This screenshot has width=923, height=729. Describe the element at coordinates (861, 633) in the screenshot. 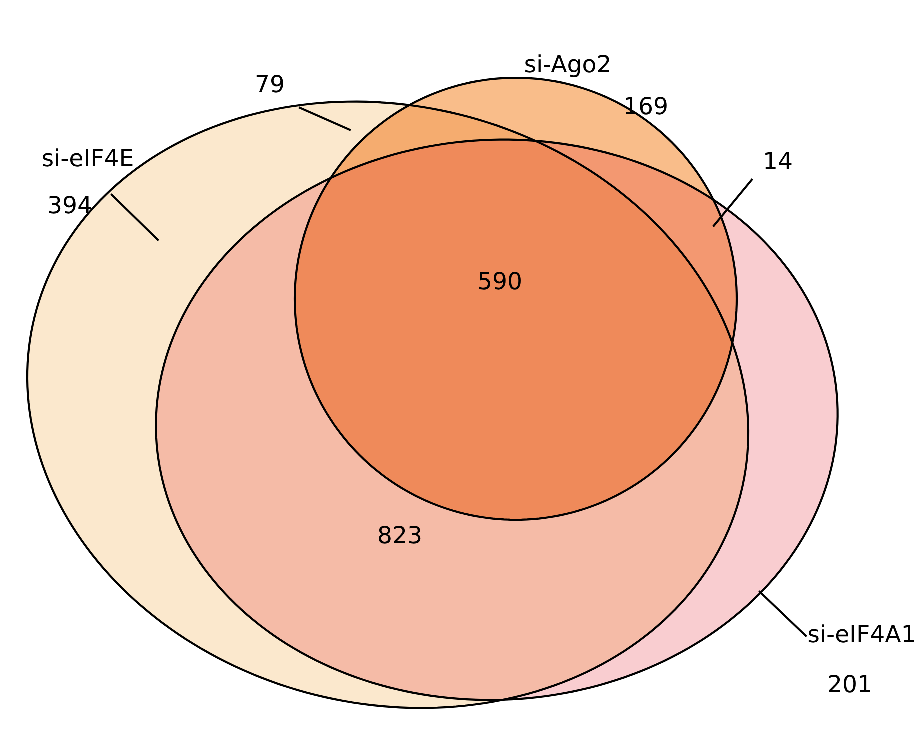

I see `category-label: si-eIF4A1` at that location.